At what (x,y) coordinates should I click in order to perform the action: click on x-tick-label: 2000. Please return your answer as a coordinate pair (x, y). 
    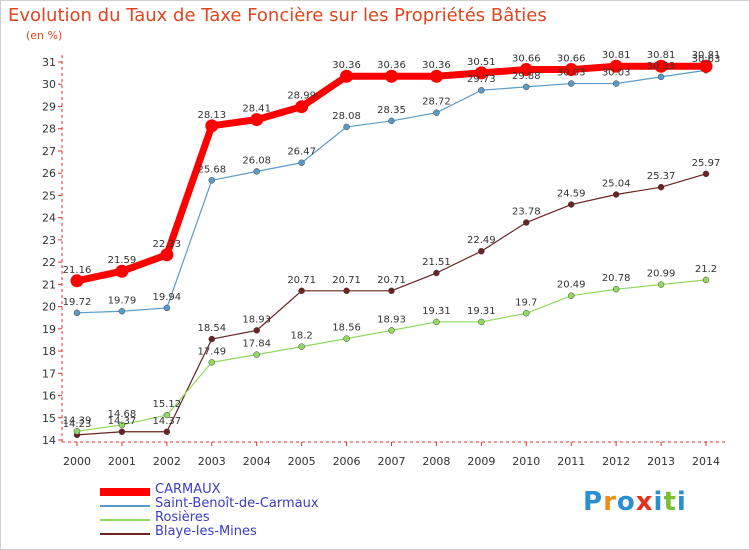
    Looking at the image, I should click on (77, 461).